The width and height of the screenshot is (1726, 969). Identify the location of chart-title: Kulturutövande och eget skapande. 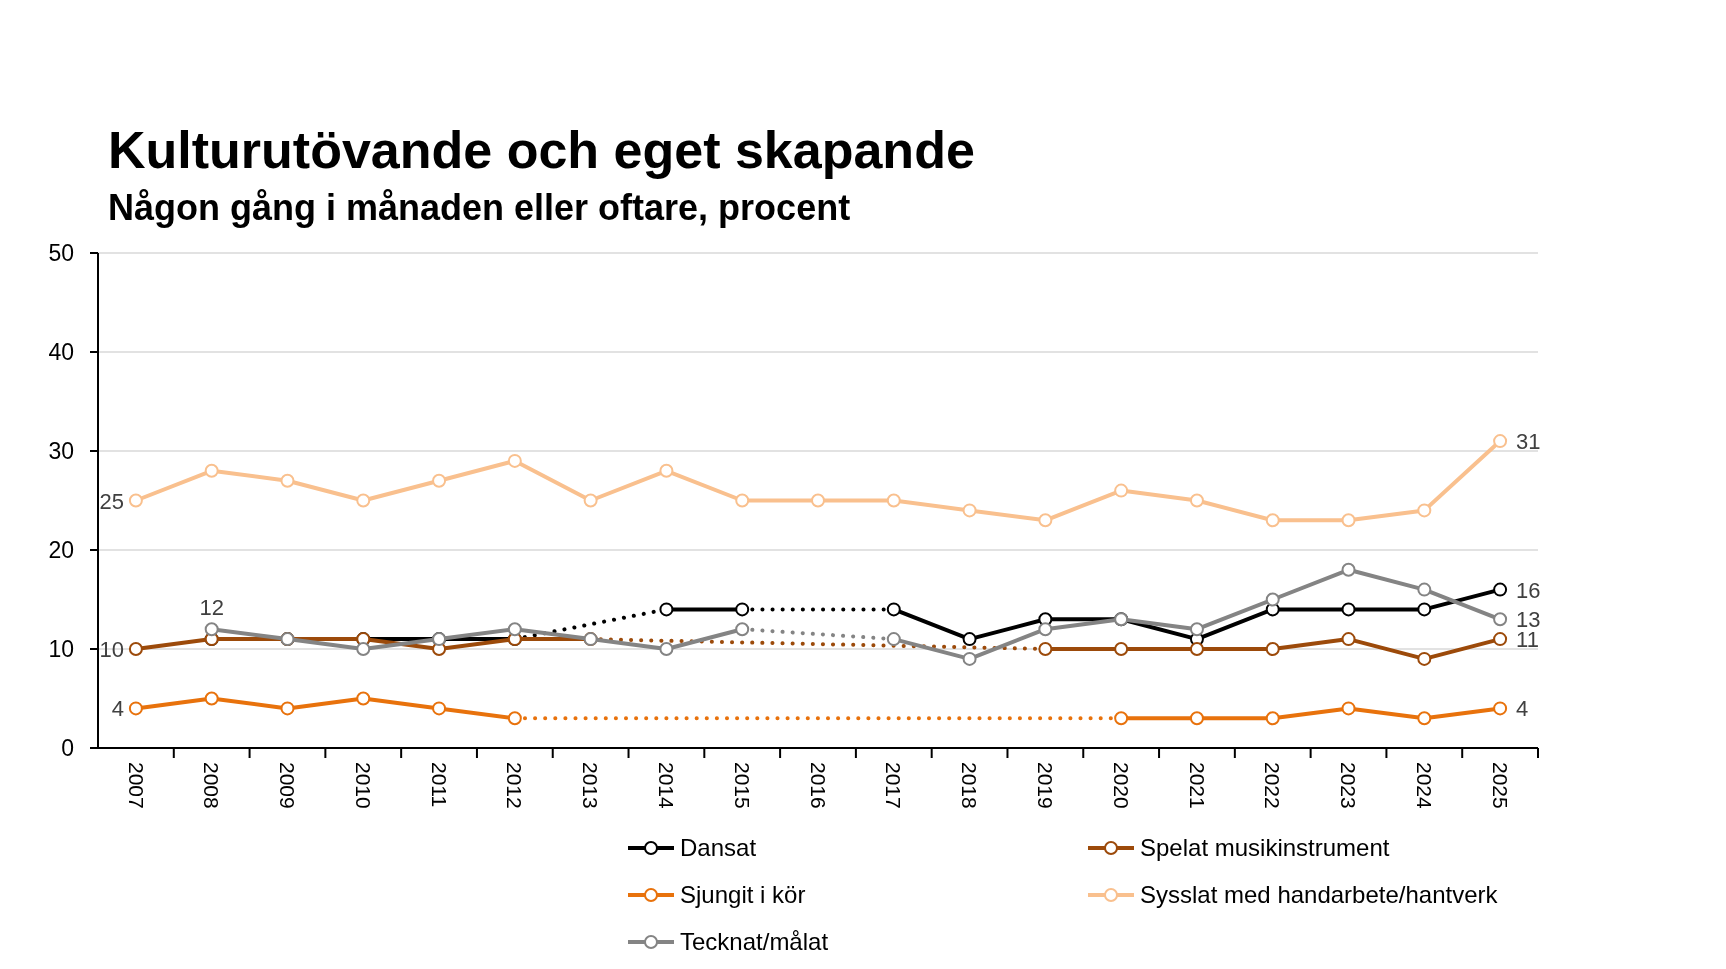
(541, 150).